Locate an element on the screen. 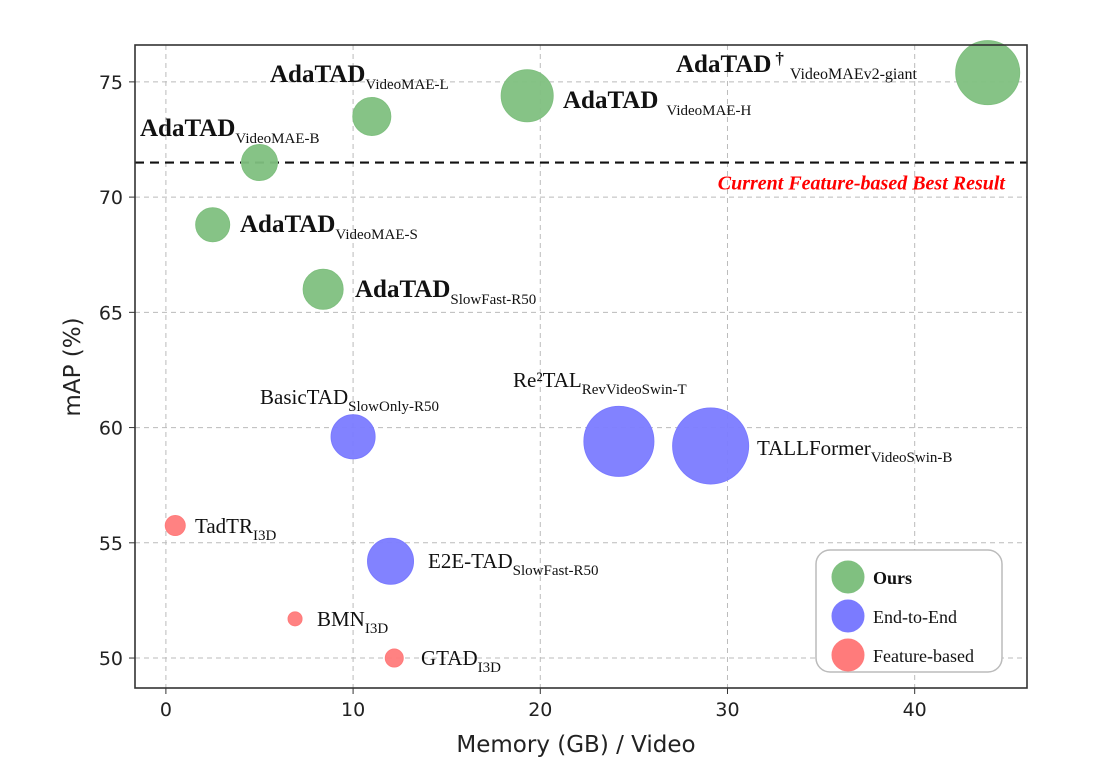  y-tick-label: 55 is located at coordinates (111, 544).